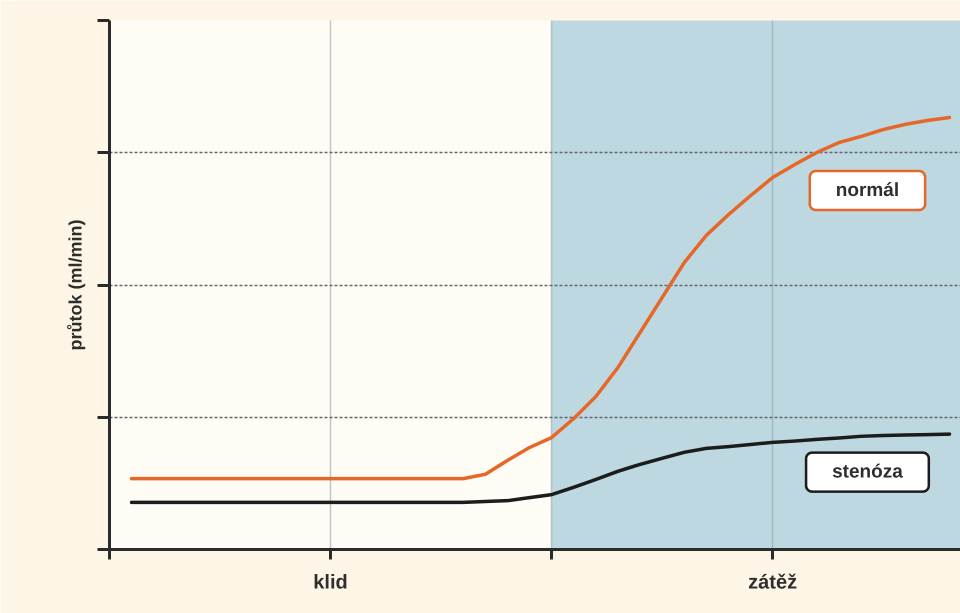 The image size is (960, 613). I want to click on y-axis-title: průtok (ml/min), so click(76, 284).